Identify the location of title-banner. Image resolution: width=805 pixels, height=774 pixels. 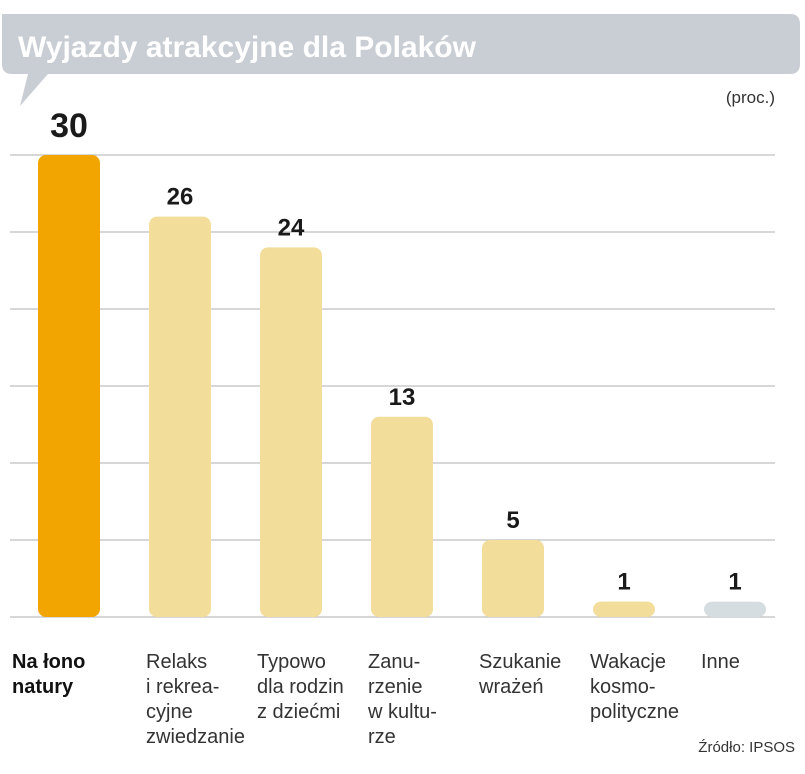
(401, 60).